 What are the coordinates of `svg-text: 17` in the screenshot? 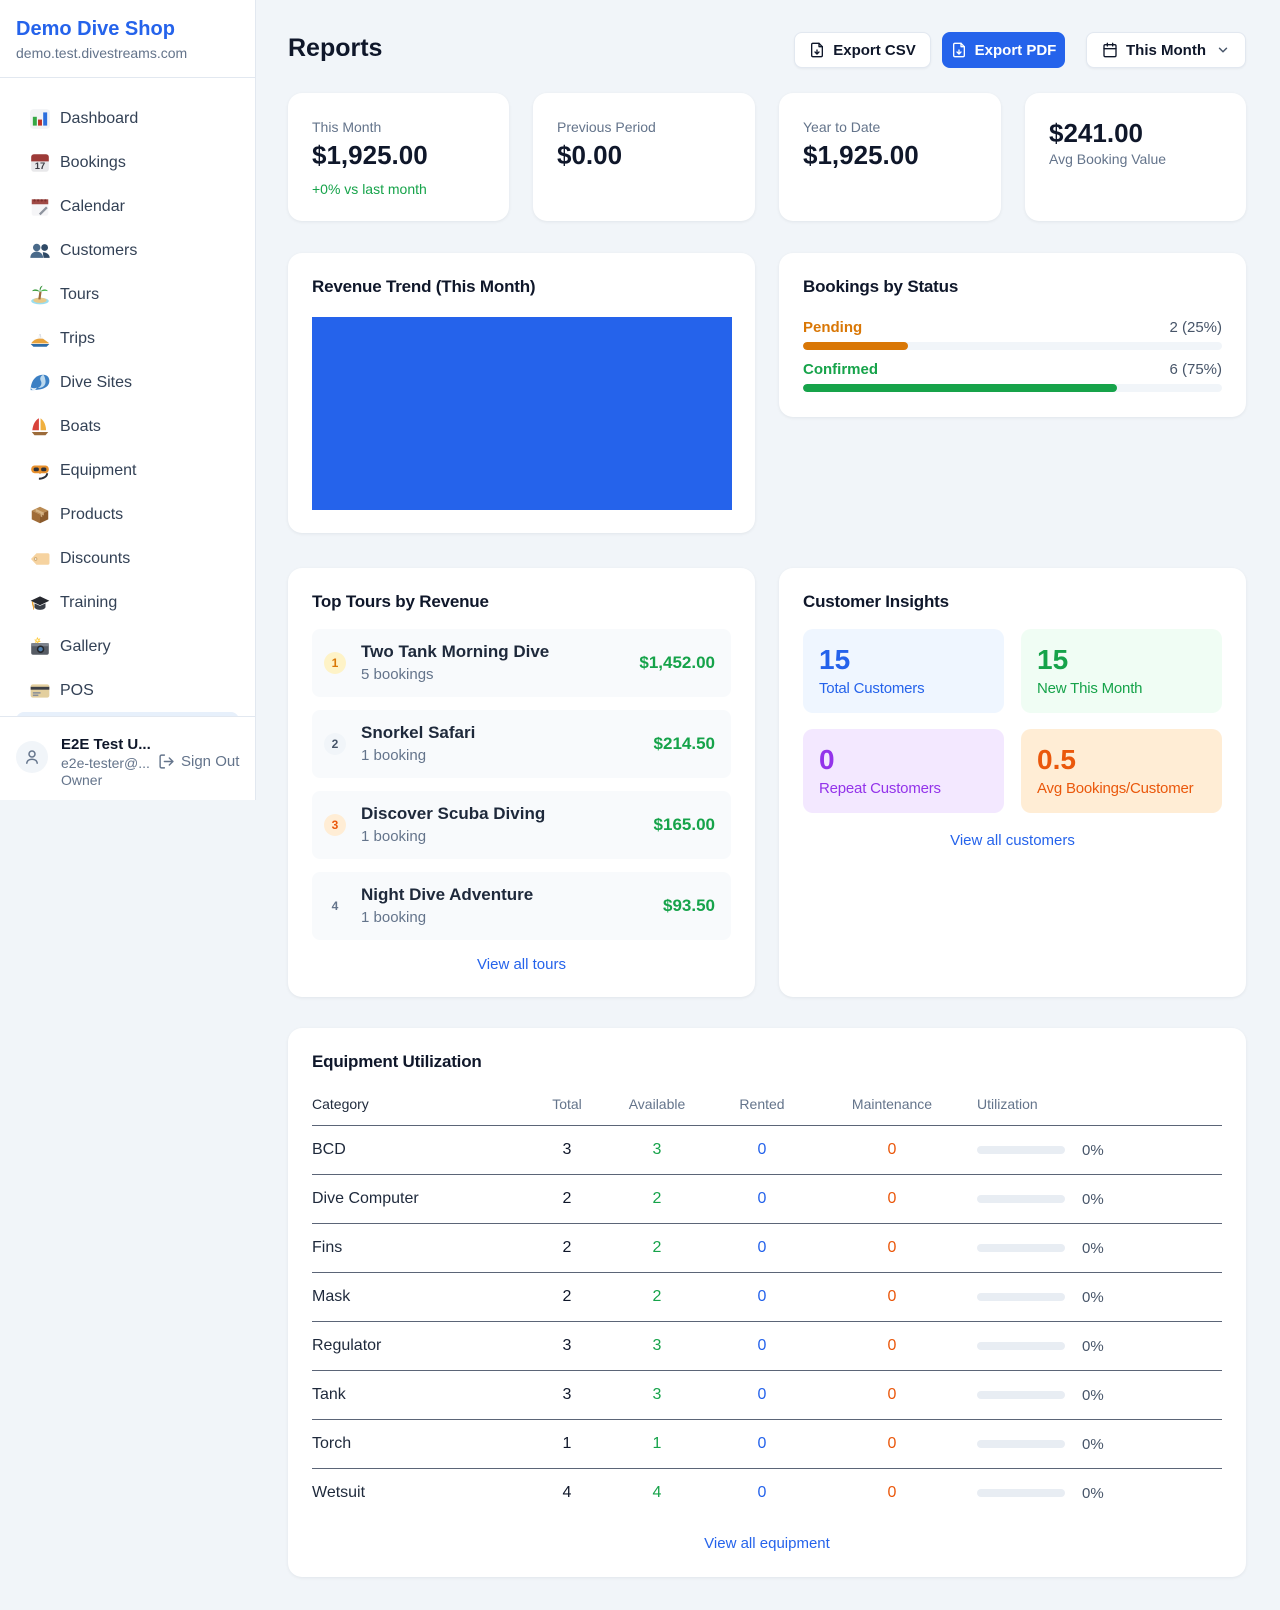 It's located at (40, 166).